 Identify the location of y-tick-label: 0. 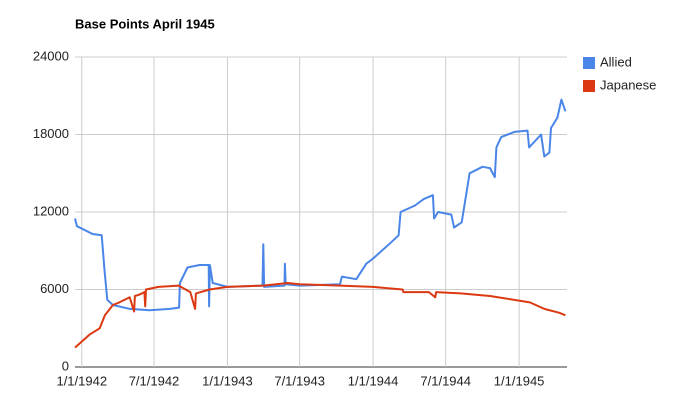
(65, 365).